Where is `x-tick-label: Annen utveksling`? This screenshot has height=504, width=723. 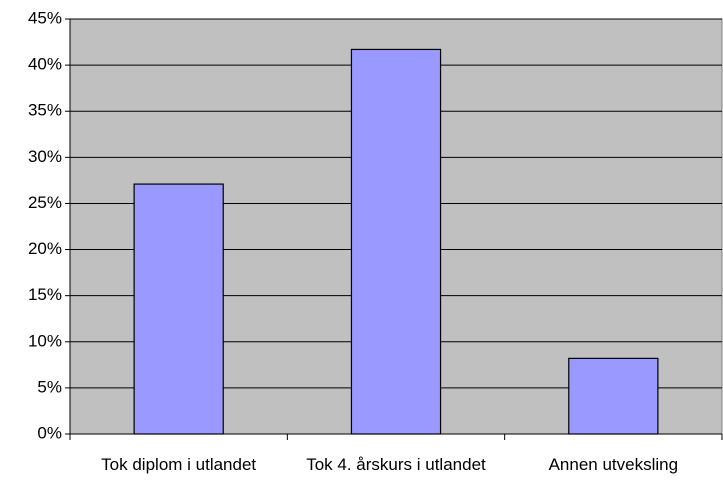
x-tick-label: Annen utveksling is located at coordinates (613, 464).